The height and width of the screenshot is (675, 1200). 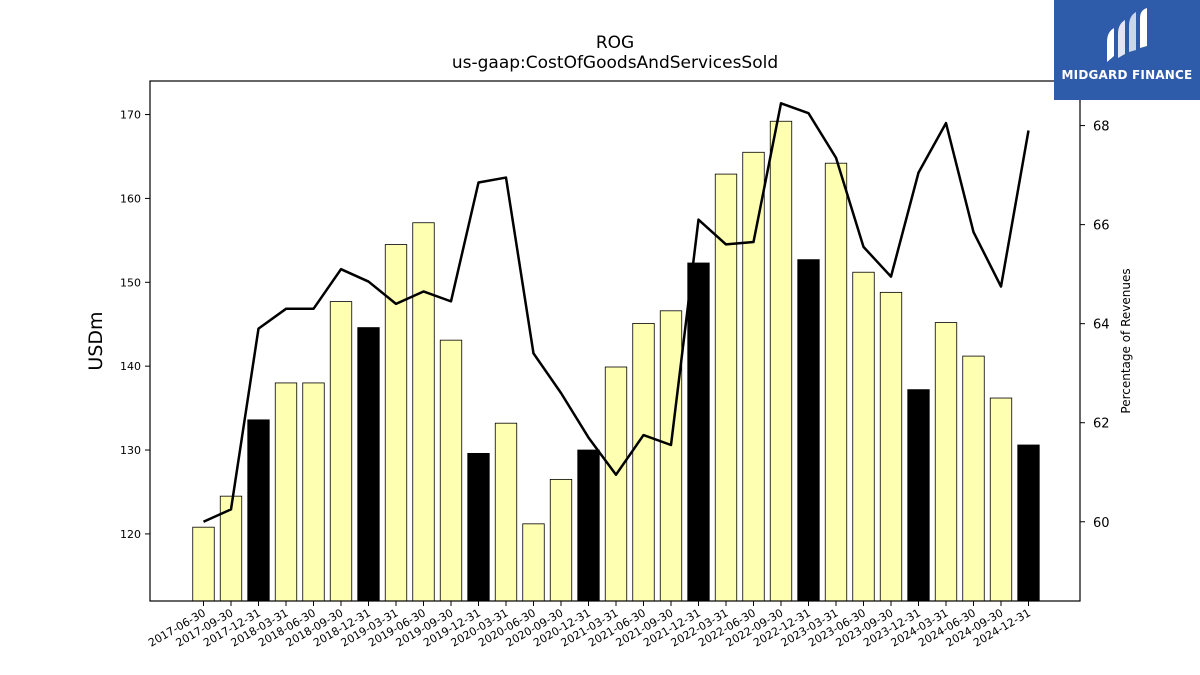 What do you see at coordinates (96, 340) in the screenshot?
I see `y-axis-label: USDm` at bounding box center [96, 340].